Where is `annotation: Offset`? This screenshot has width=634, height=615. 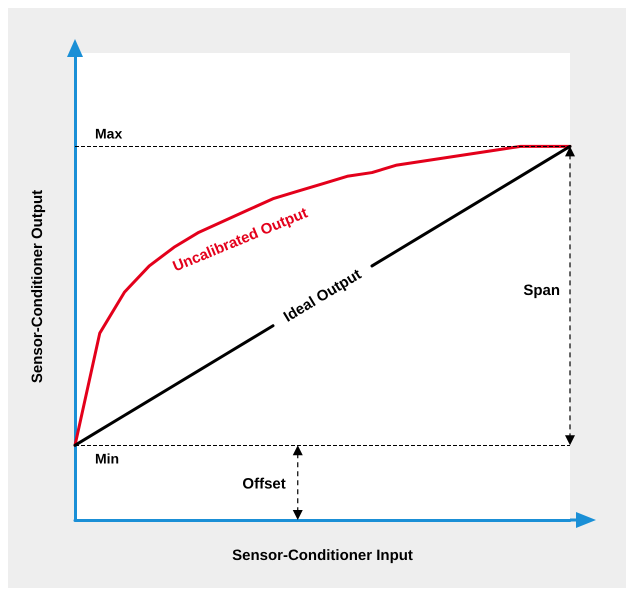
annotation: Offset is located at coordinates (264, 484).